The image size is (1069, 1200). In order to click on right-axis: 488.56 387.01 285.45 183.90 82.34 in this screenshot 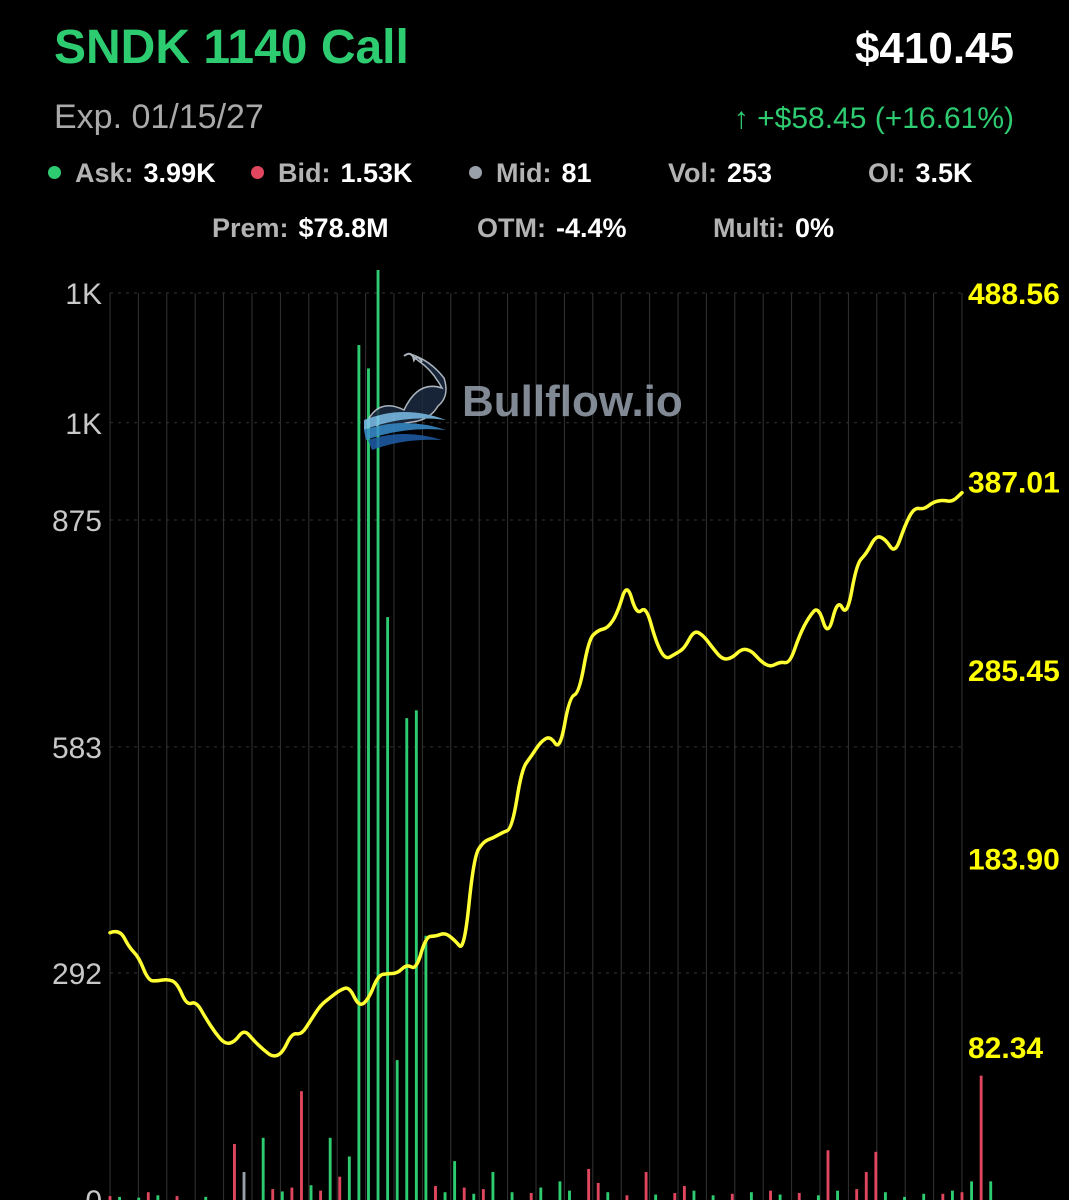, I will do `click(1014, 671)`.